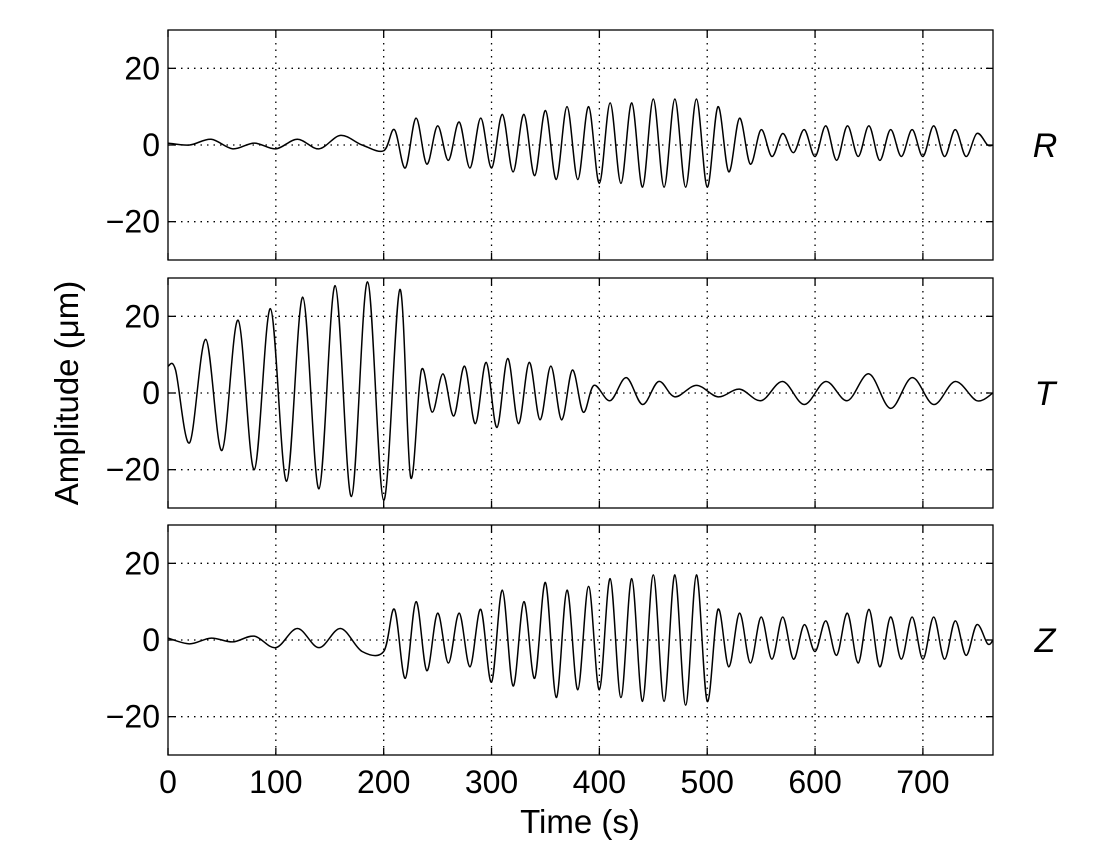  Describe the element at coordinates (599, 782) in the screenshot. I see `x-tick-label: 400` at that location.